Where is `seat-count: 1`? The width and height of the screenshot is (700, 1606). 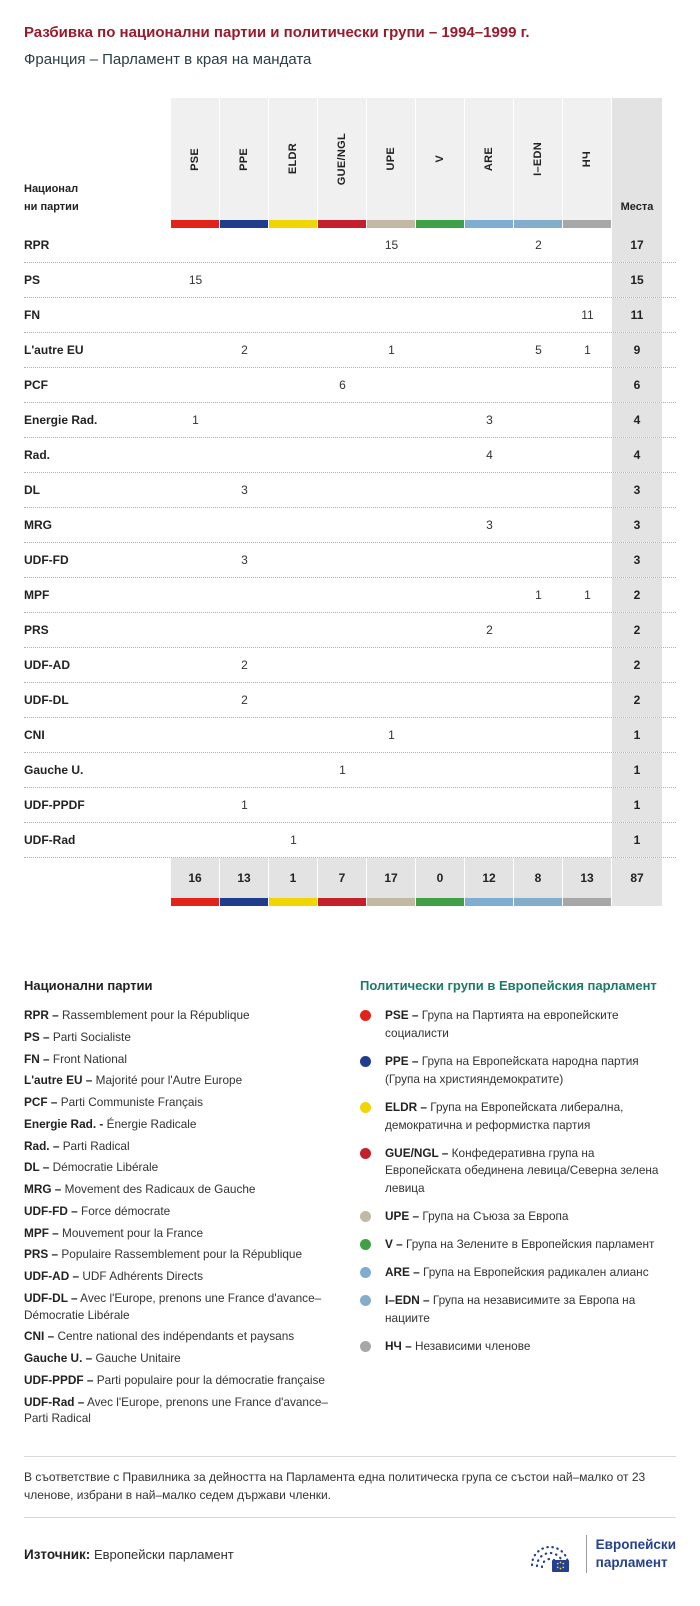
seat-count: 1 is located at coordinates (195, 420).